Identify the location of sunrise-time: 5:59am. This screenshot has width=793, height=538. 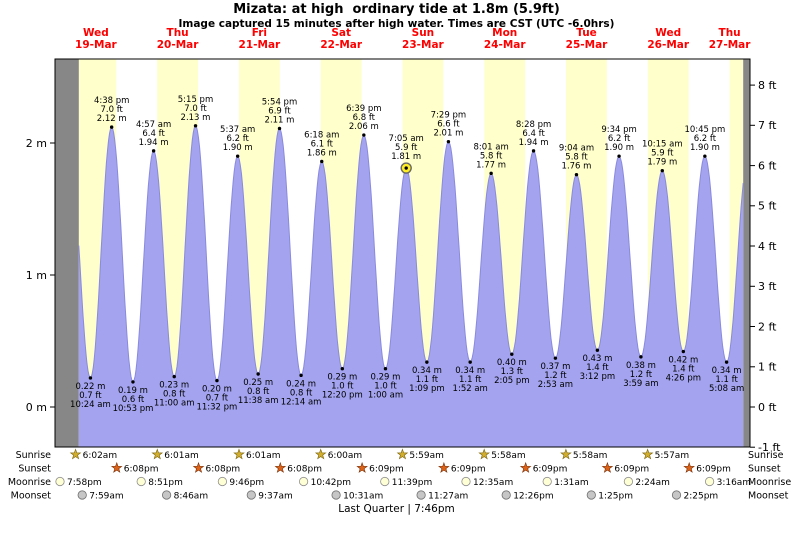
(426, 456).